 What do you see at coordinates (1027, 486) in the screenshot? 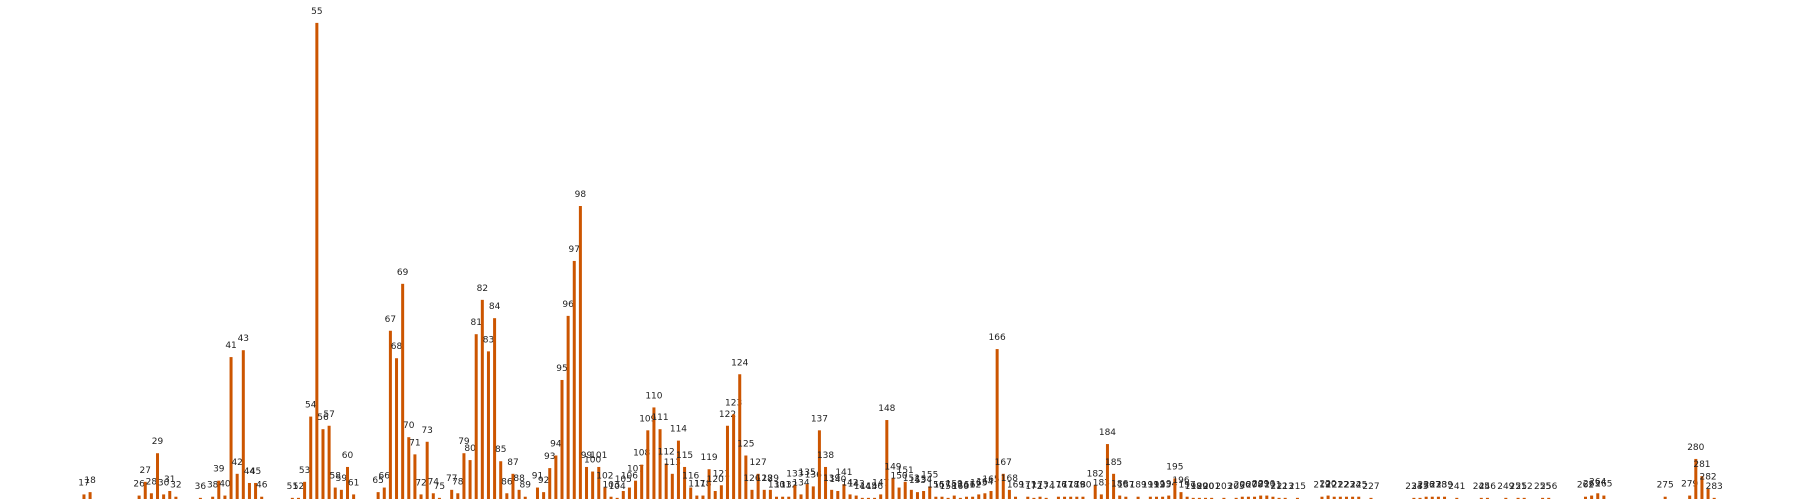
I see `bar-label: 171` at bounding box center [1027, 486].